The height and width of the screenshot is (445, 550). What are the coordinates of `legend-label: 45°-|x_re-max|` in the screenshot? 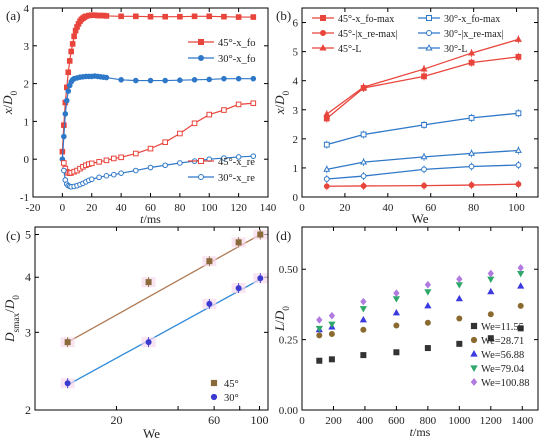 It's located at (368, 34).